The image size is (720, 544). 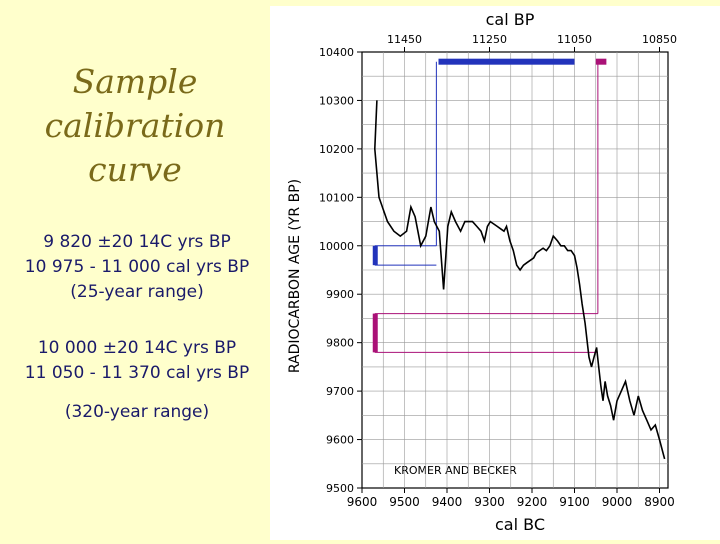 I want to click on sample-1-cal-range: 10 975 - 11 000 cal yrs BP, so click(x=137, y=267).